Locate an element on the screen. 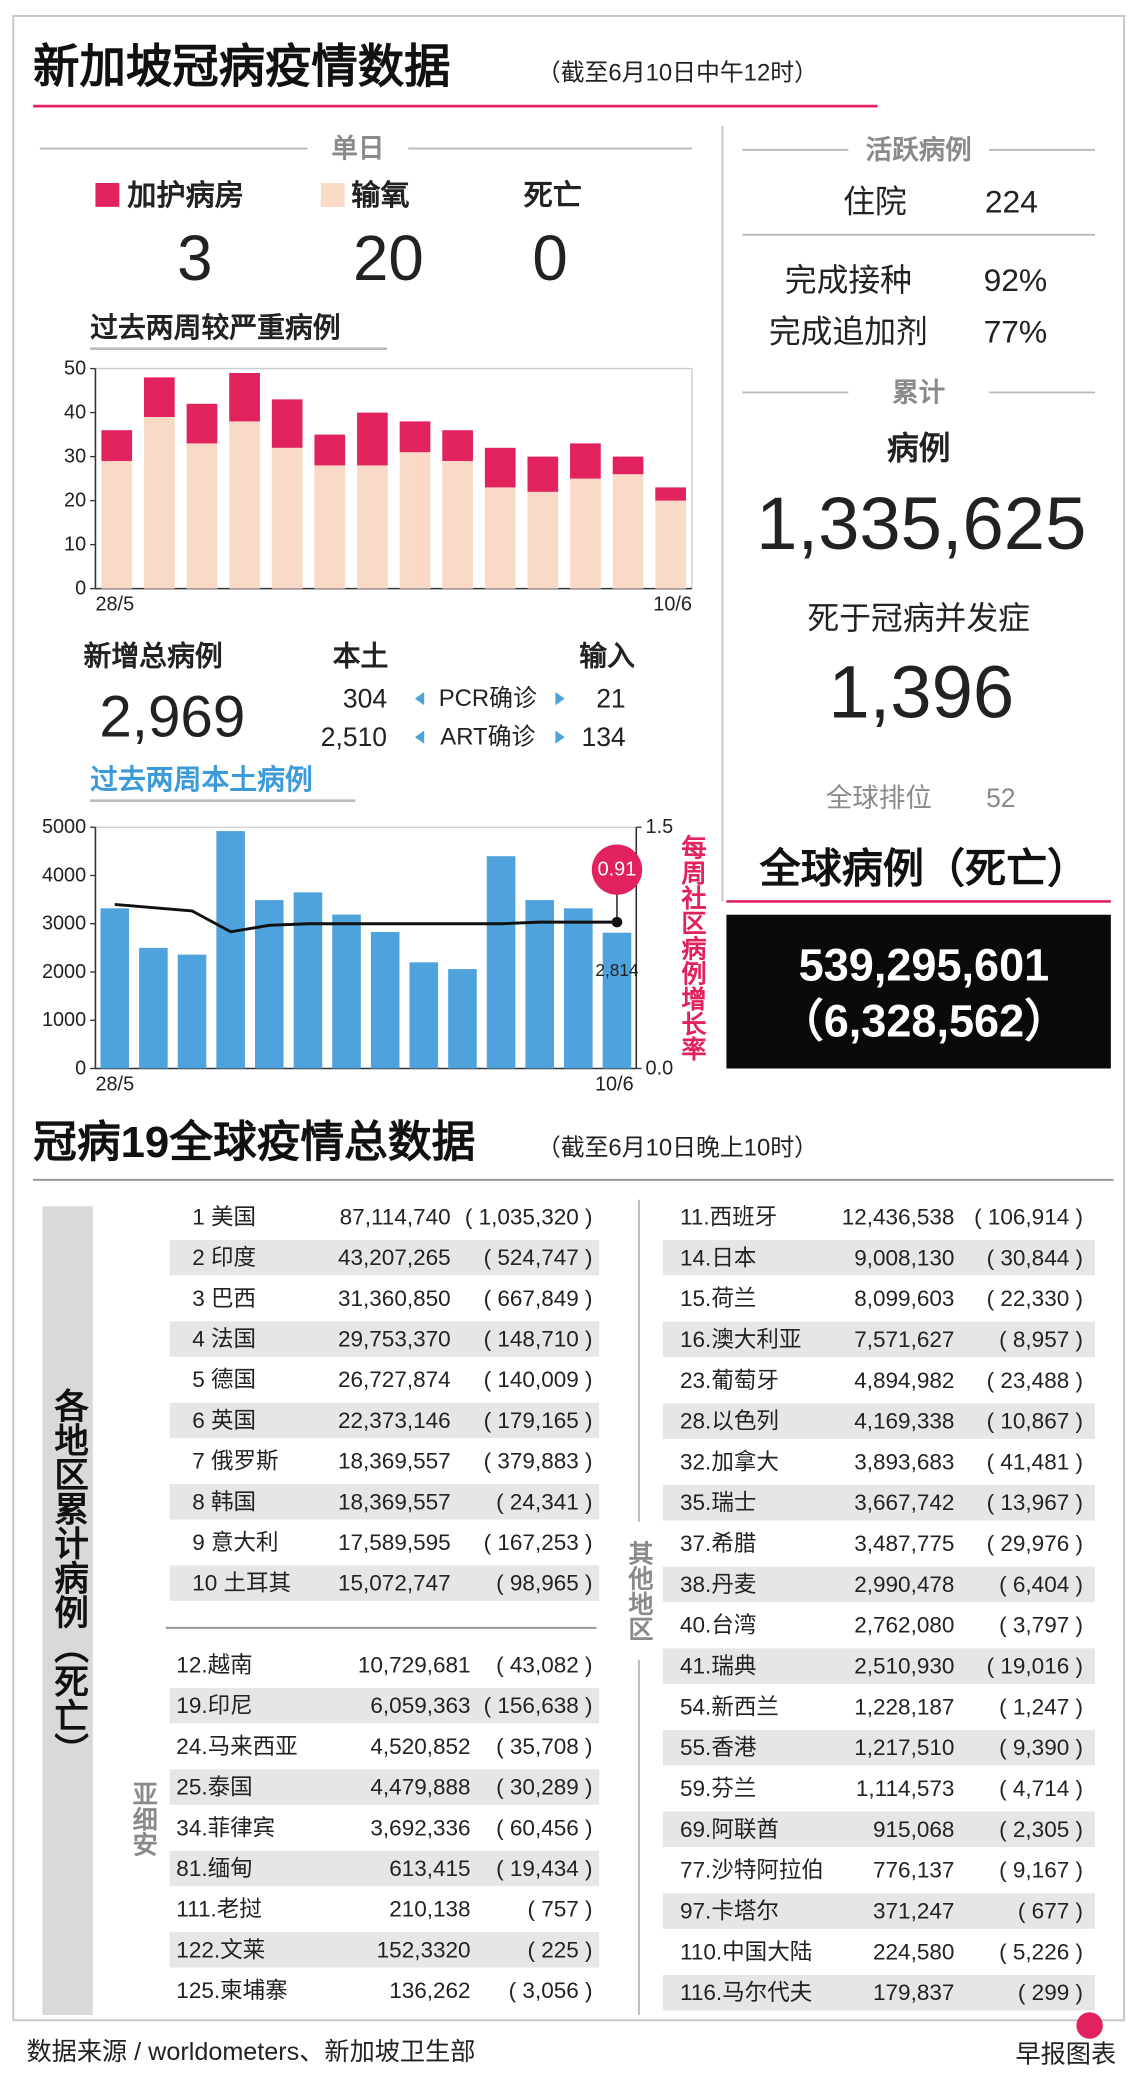 Image resolution: width=1140 pixels, height=2076 pixels. y-tick-label: 0 is located at coordinates (80, 589).